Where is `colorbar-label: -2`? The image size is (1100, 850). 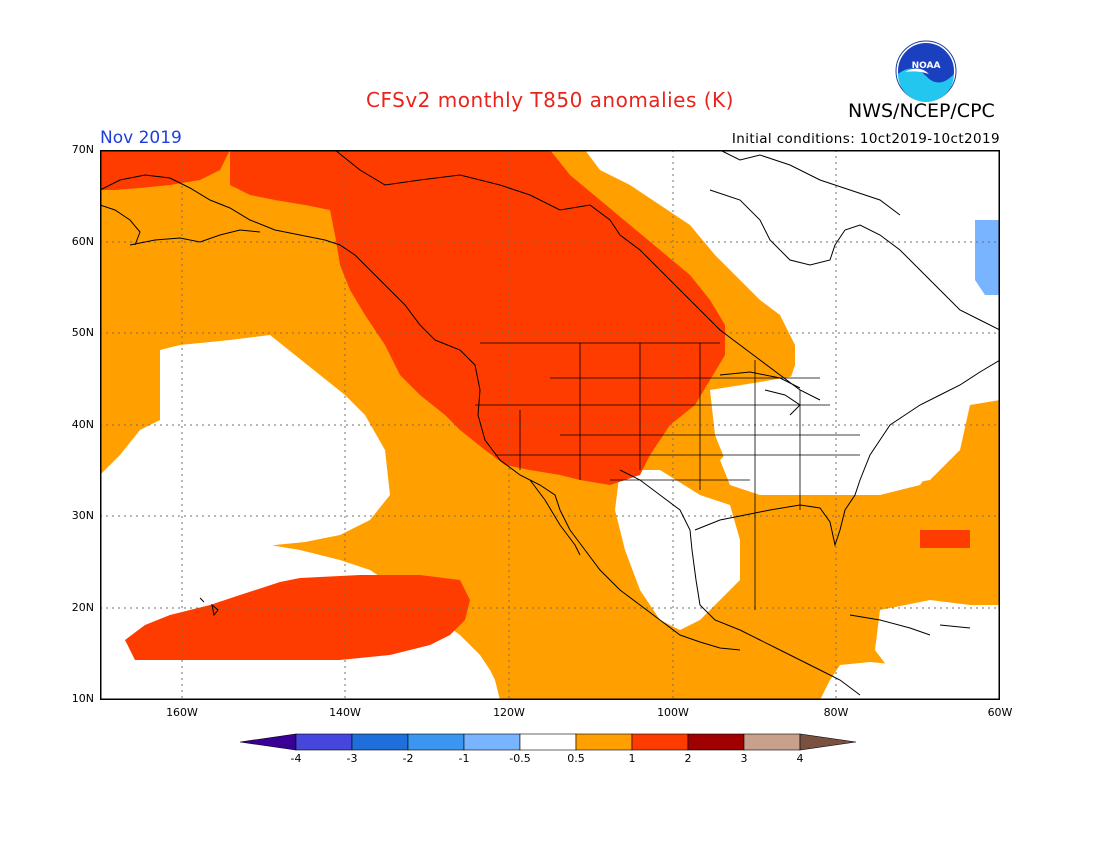
colorbar-label: -2 is located at coordinates (408, 758).